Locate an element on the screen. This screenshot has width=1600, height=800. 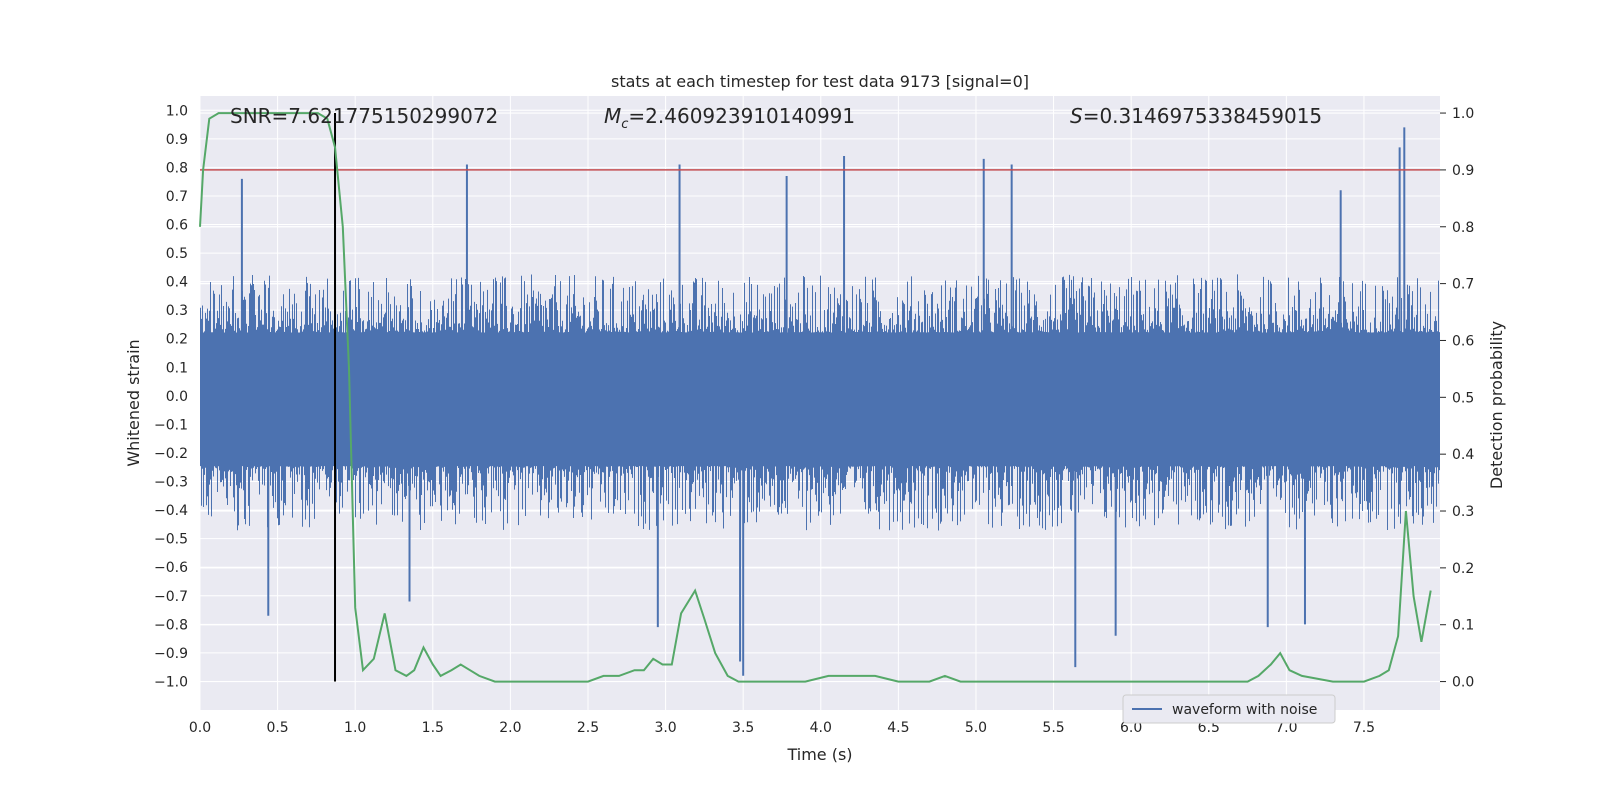
s-symbol: S is located at coordinates (1076, 116).